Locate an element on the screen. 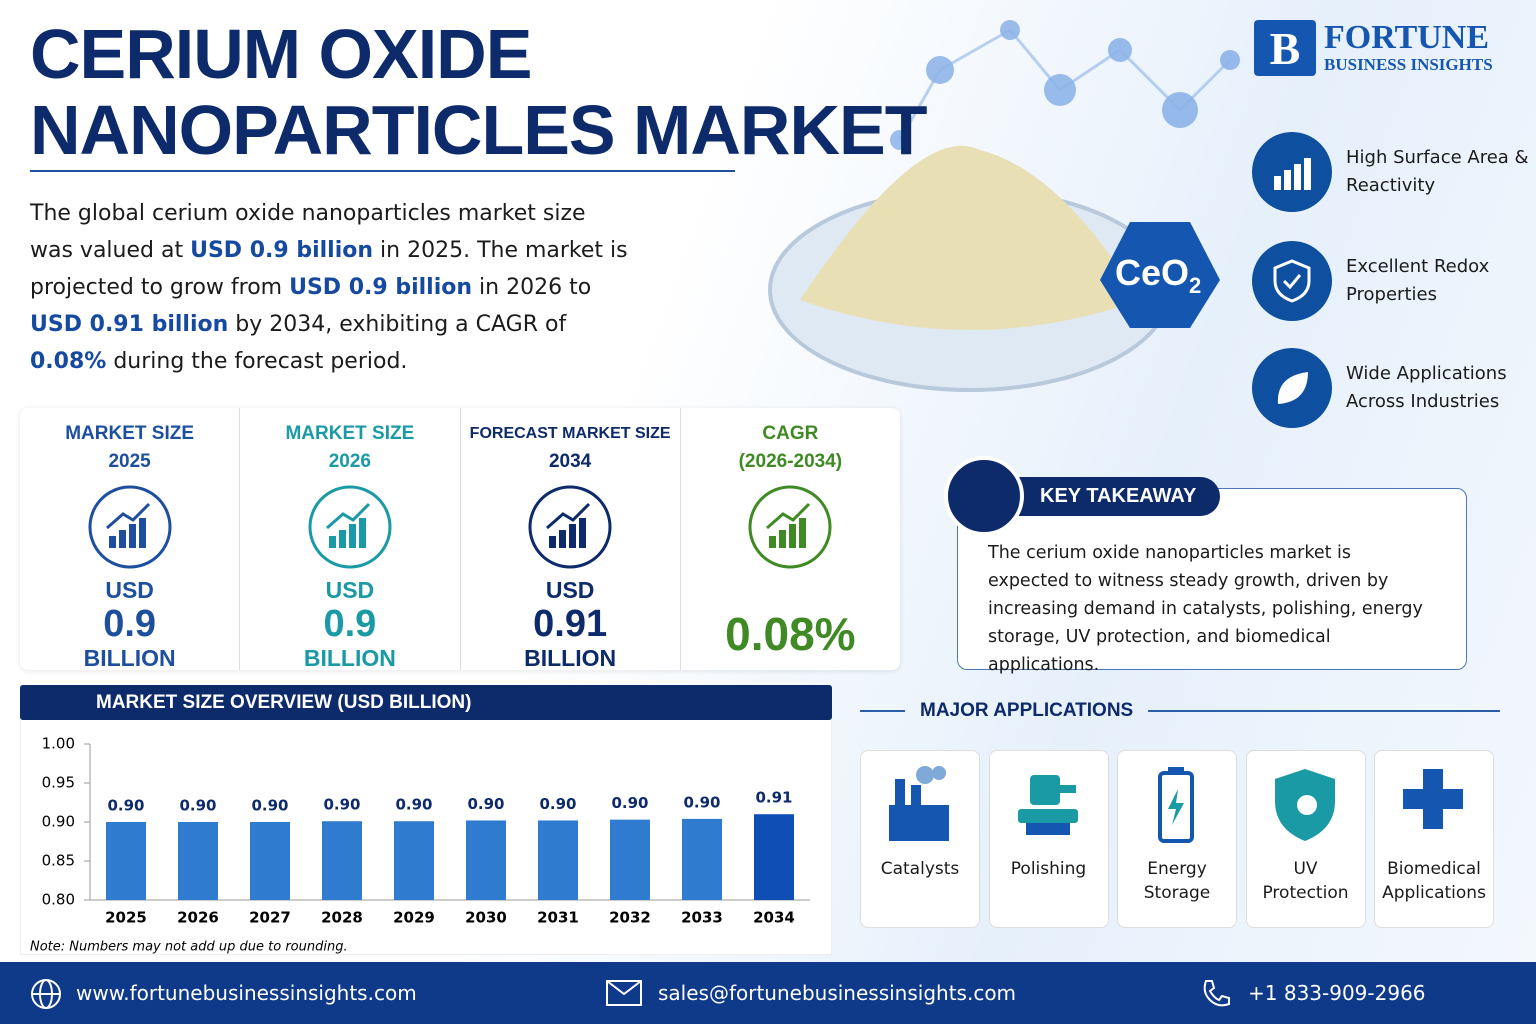 This screenshot has height=1024, width=1536. stat-card: MARKET SIZE 2026 USD 0.9 BILLION is located at coordinates (350, 539).